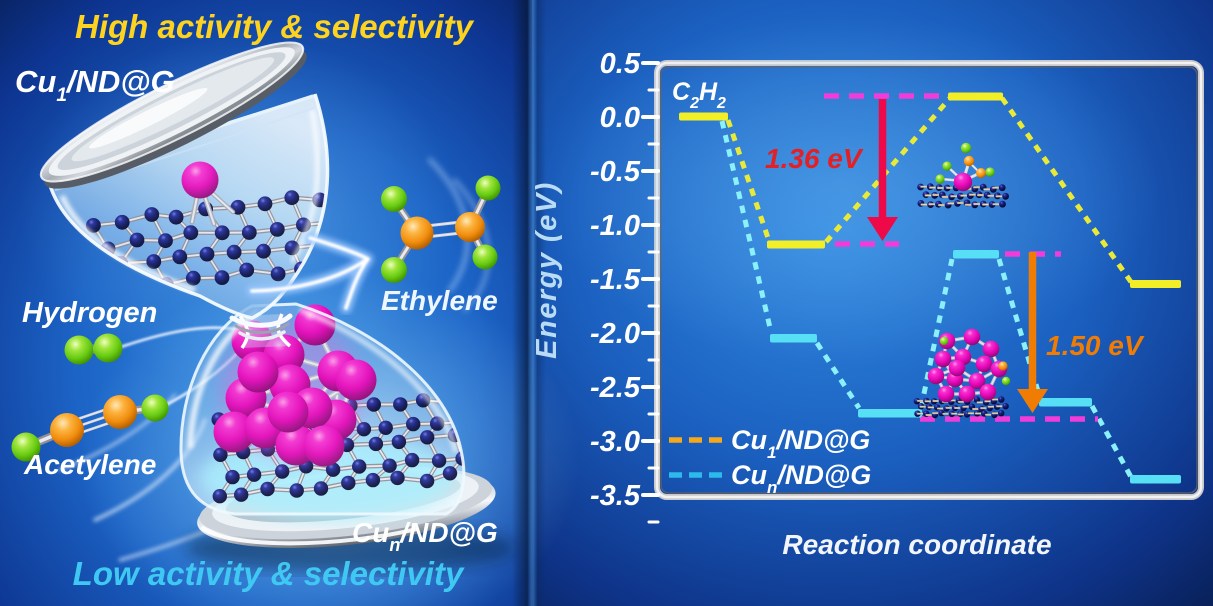  Describe the element at coordinates (439, 300) in the screenshot. I see `svg-text: Ethylene` at that location.